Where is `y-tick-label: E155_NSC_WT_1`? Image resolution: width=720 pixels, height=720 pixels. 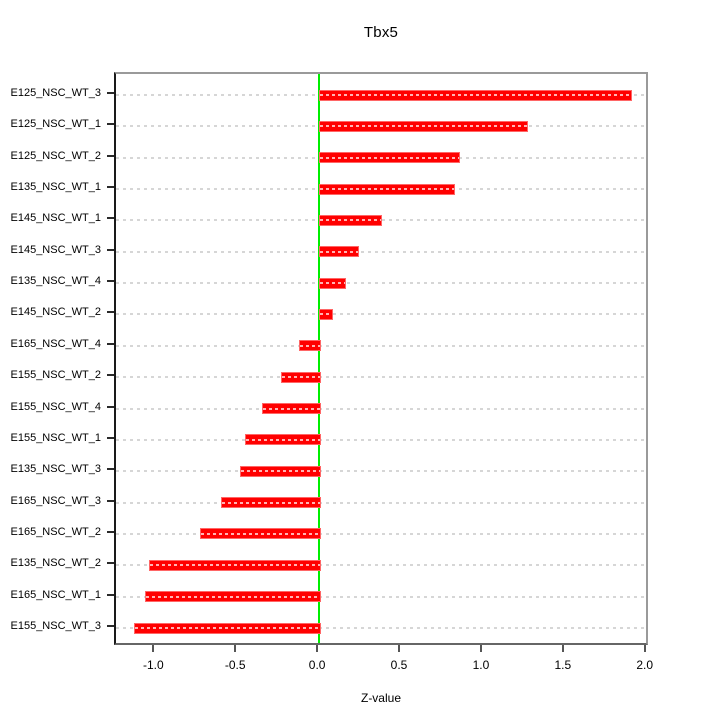
y-tick-label: E155_NSC_WT_1 is located at coordinates (56, 437).